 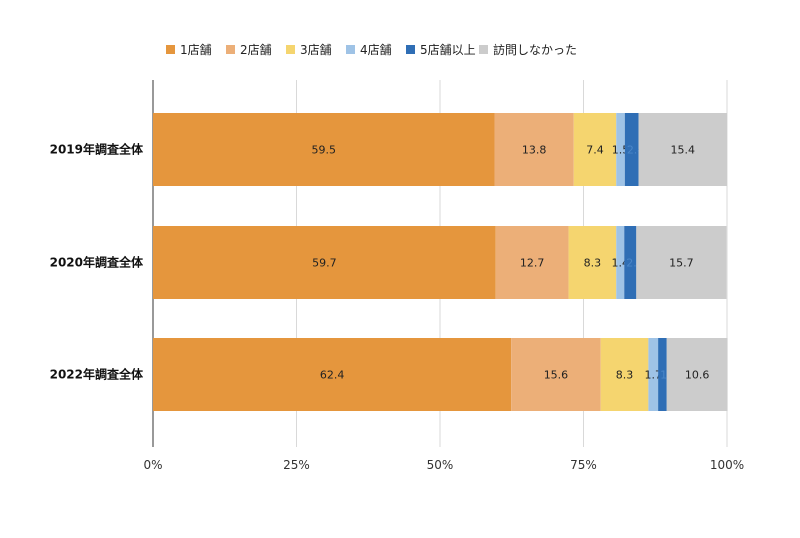 What do you see at coordinates (535, 49) in the screenshot?
I see `legend-label: 訪問しなかった` at bounding box center [535, 49].